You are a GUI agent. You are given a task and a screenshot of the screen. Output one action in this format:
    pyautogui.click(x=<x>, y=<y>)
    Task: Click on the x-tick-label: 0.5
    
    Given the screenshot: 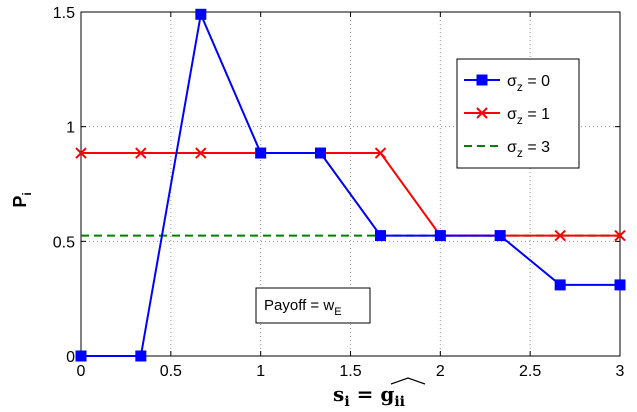 What is the action you would take?
    pyautogui.click(x=171, y=371)
    